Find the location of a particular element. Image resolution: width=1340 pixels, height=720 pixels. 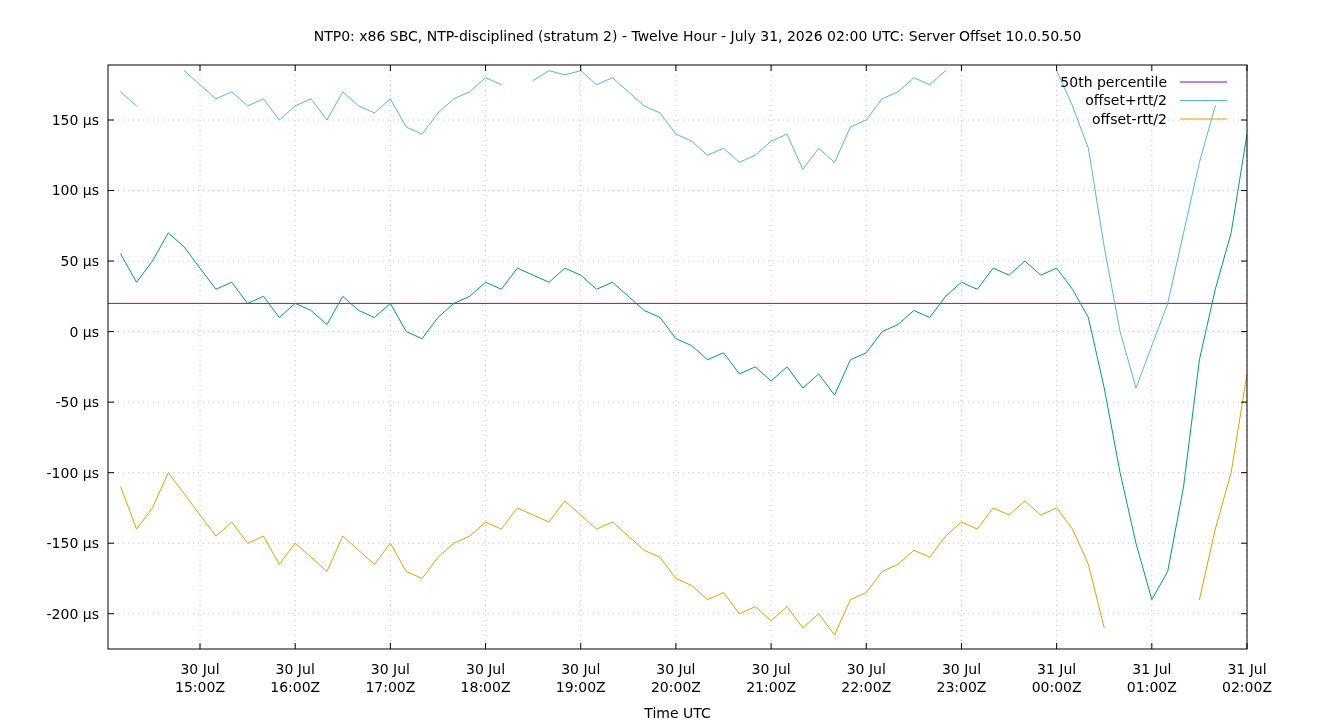

y-tick-label: -100 µs is located at coordinates (72, 472).